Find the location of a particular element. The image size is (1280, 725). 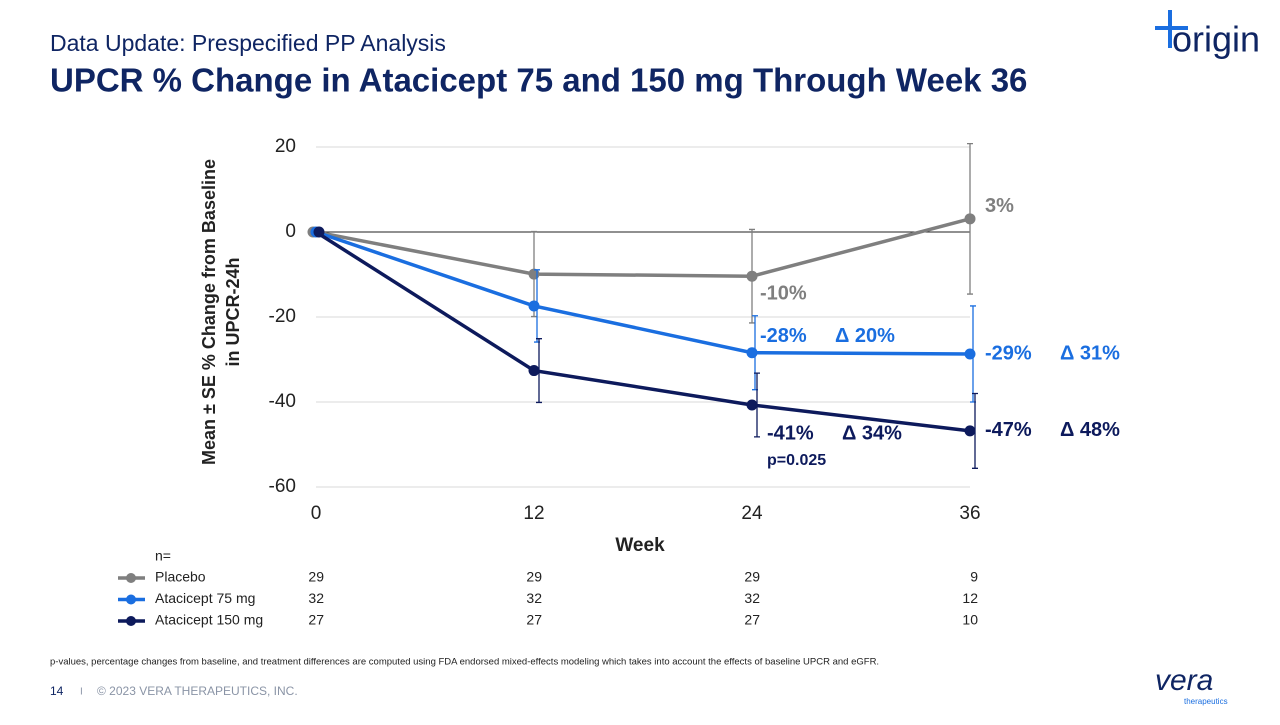

n-count: 12 is located at coordinates (970, 598).